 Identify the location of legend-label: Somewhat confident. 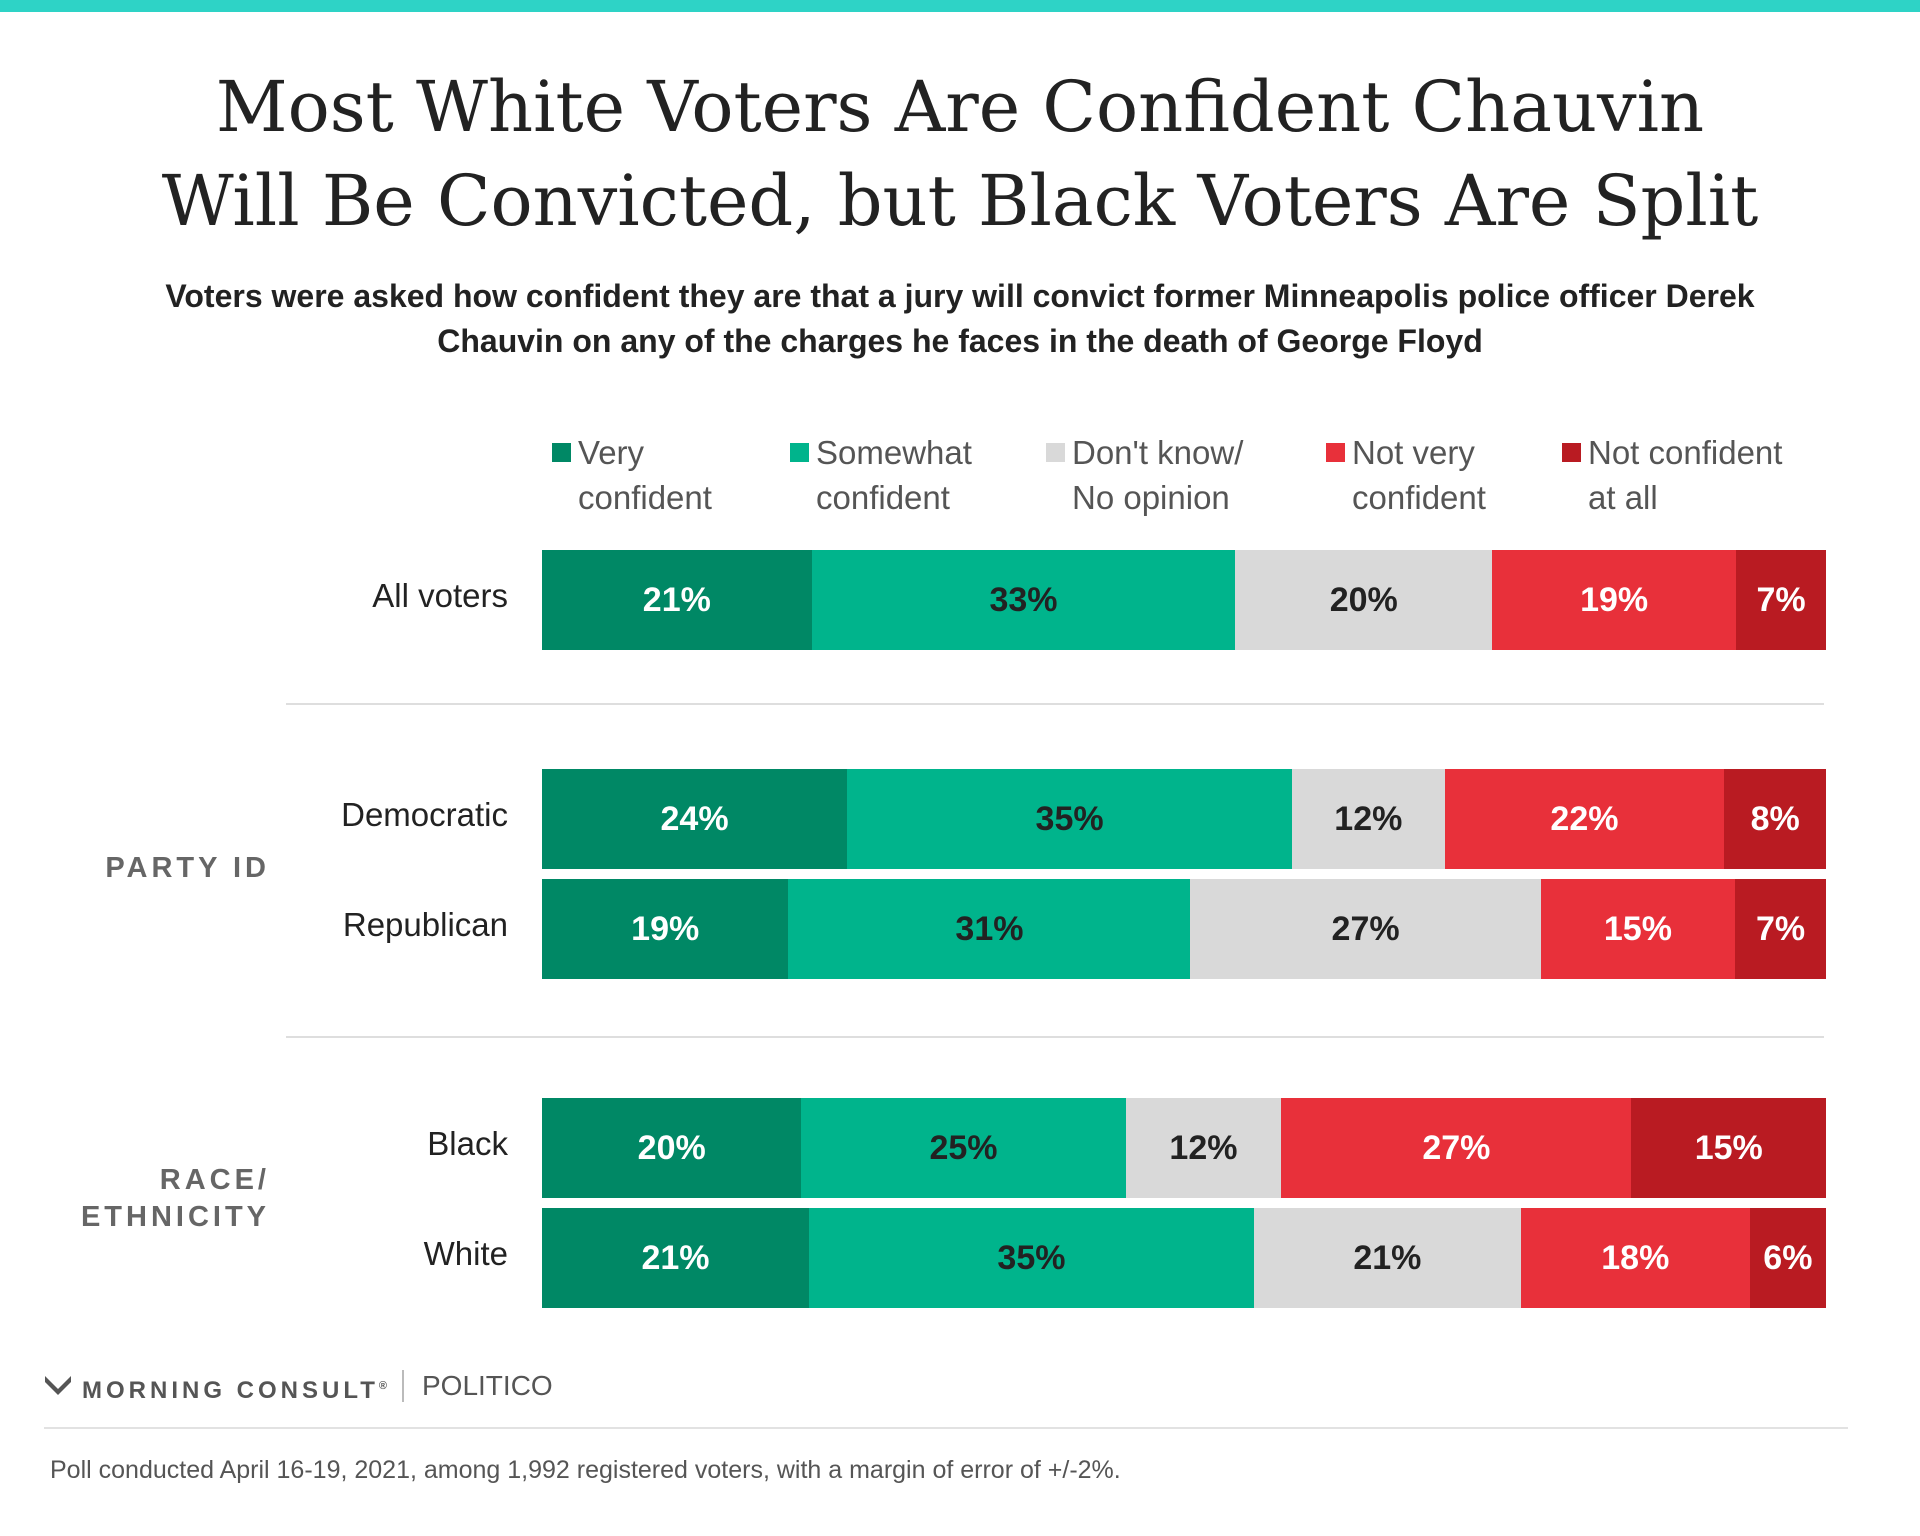
(894, 475).